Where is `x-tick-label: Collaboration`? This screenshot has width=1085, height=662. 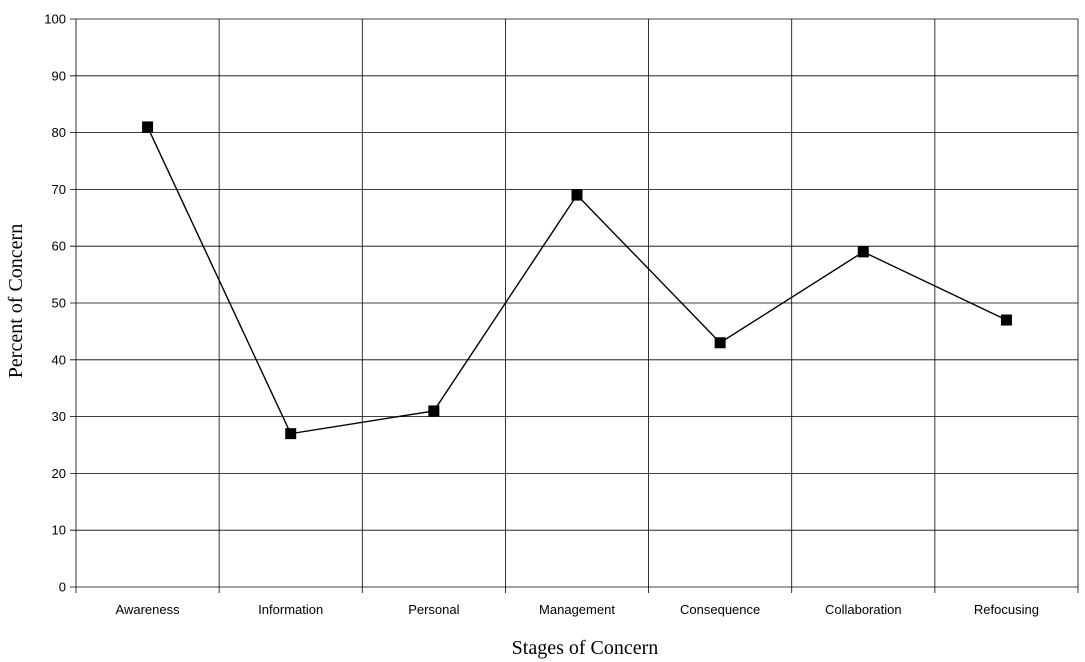
x-tick-label: Collaboration is located at coordinates (863, 609).